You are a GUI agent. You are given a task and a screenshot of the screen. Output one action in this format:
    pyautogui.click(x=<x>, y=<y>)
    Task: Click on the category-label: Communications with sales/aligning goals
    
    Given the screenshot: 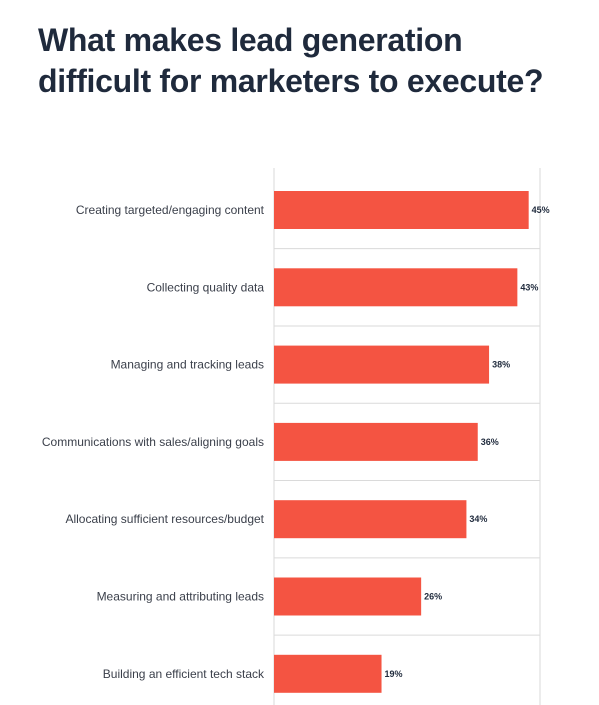 What is the action you would take?
    pyautogui.click(x=153, y=442)
    